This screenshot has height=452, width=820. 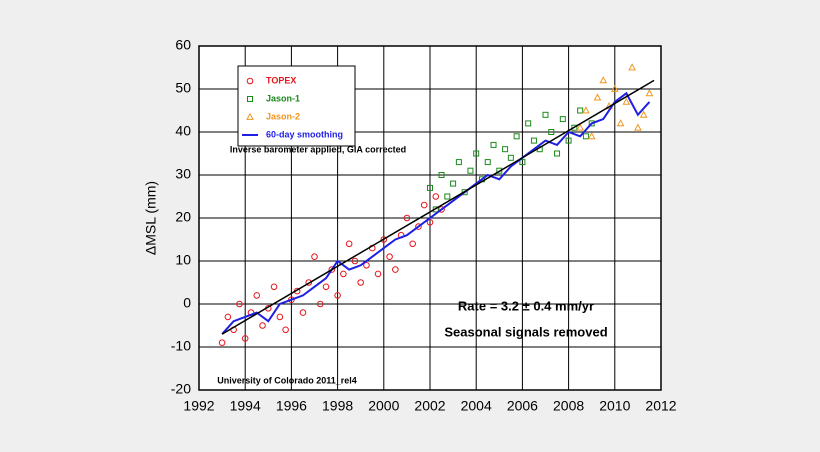 What do you see at coordinates (525, 331) in the screenshot?
I see `annotation: Seasonal signals removed` at bounding box center [525, 331].